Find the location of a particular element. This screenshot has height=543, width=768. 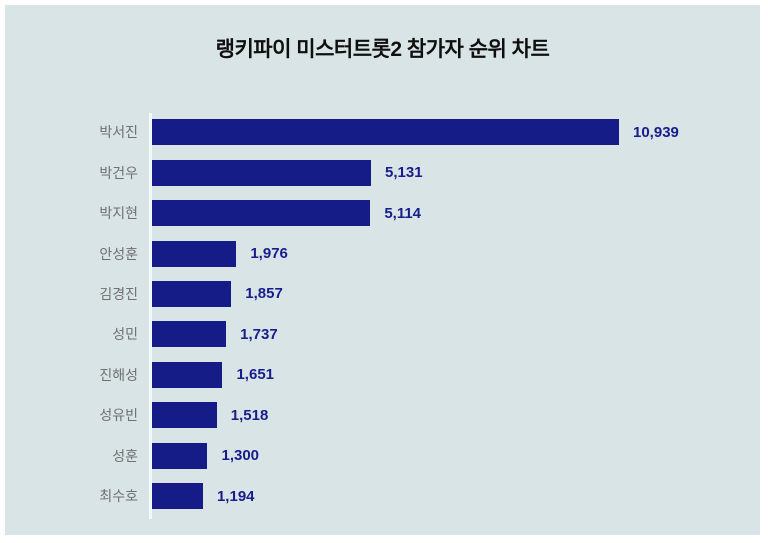

value-label: 1,737 is located at coordinates (259, 334).